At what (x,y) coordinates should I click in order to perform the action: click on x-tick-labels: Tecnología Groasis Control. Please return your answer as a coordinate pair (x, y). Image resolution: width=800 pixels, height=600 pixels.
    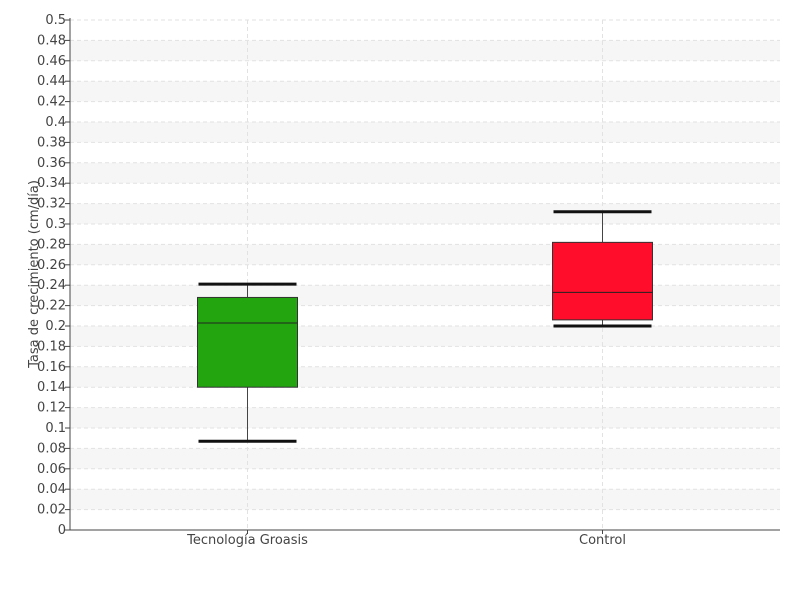
    Looking at the image, I should click on (406, 539).